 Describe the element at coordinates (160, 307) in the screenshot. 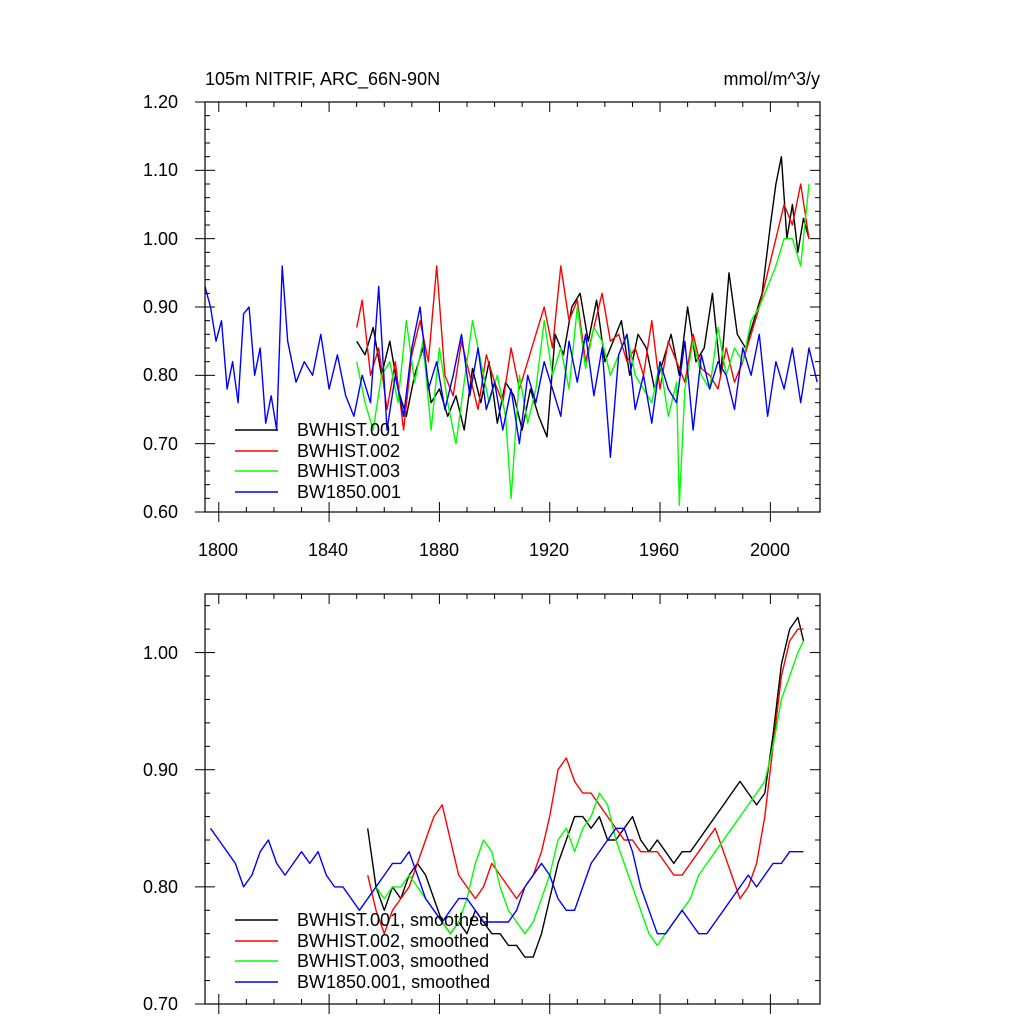

I see `top-ytick-label: 0.90` at that location.